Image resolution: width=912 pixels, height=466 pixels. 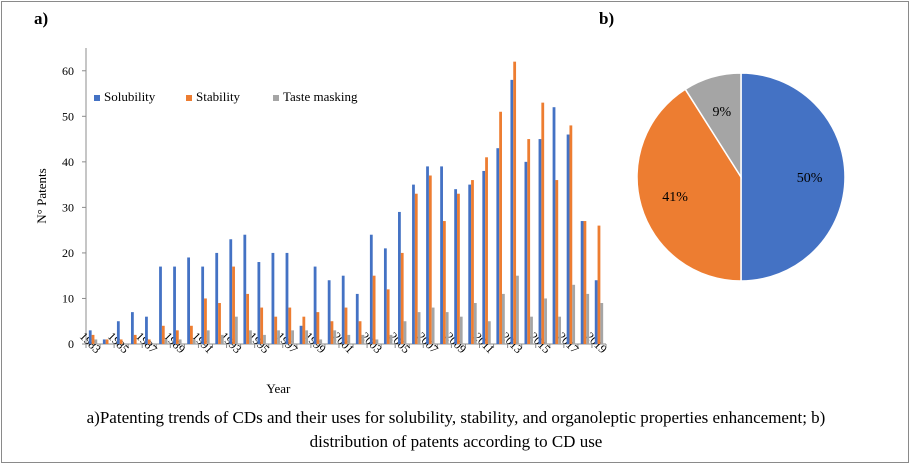 I want to click on bar-taste-masking-1991, so click(x=208, y=337).